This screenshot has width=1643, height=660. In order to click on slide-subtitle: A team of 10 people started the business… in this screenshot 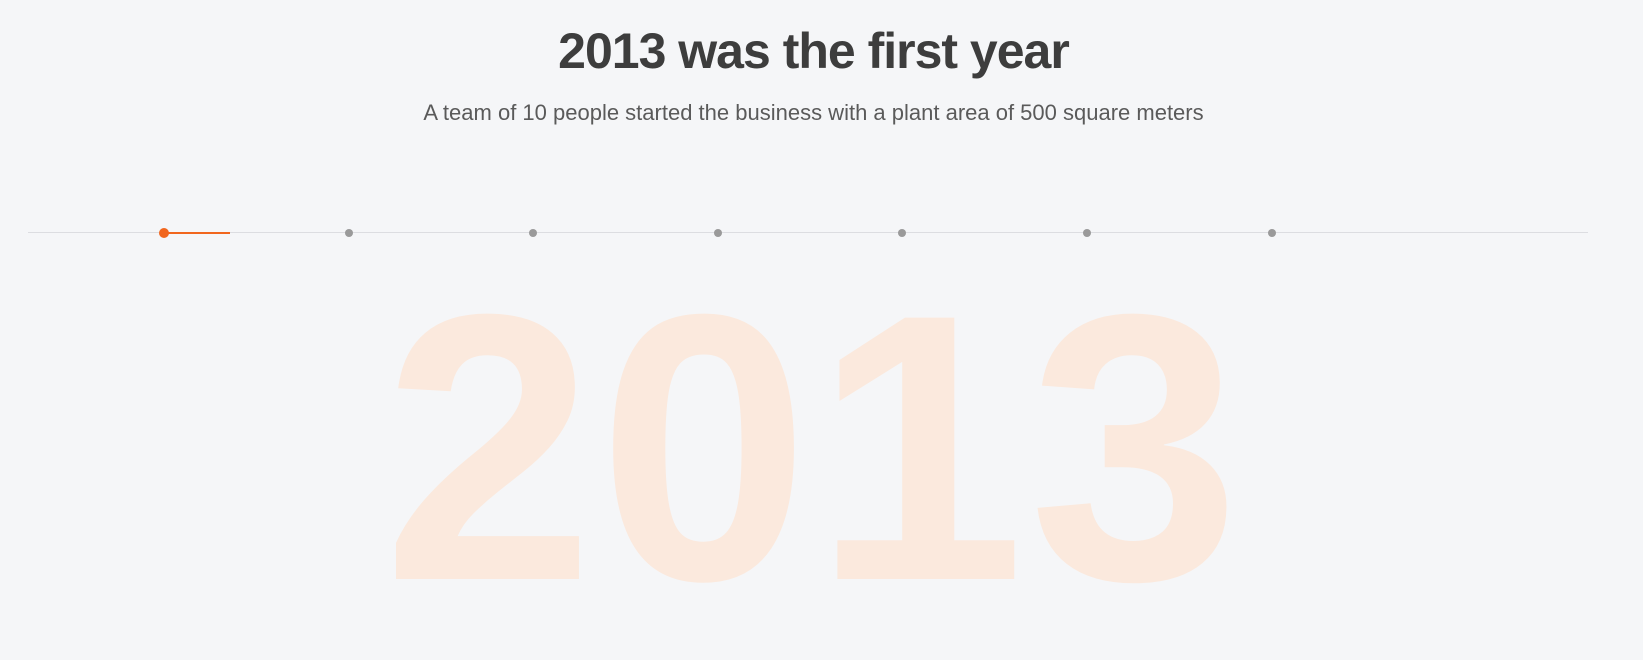, I will do `click(813, 112)`.